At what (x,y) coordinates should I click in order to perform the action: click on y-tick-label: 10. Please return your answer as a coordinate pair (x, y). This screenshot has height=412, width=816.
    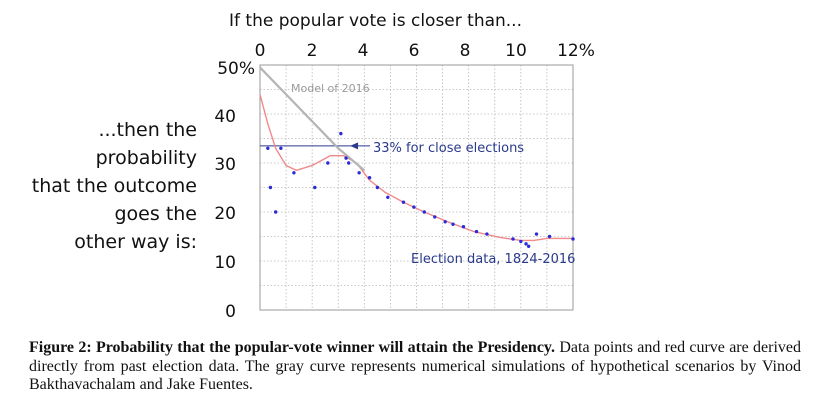
    Looking at the image, I should click on (225, 263).